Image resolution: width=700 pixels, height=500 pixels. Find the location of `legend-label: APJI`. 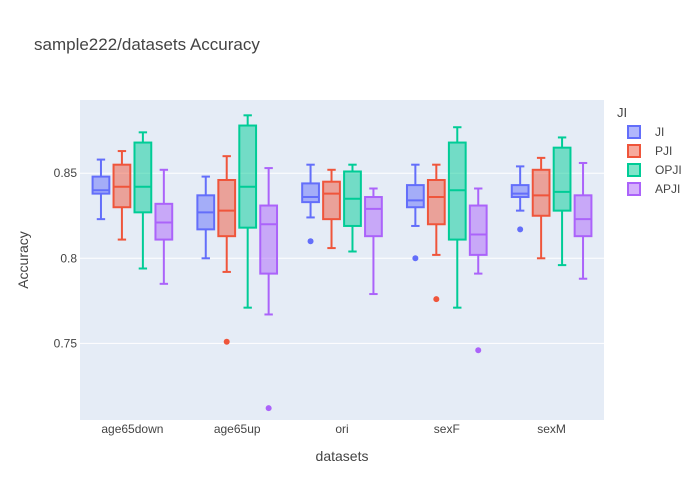

legend-label: APJI is located at coordinates (667, 189).